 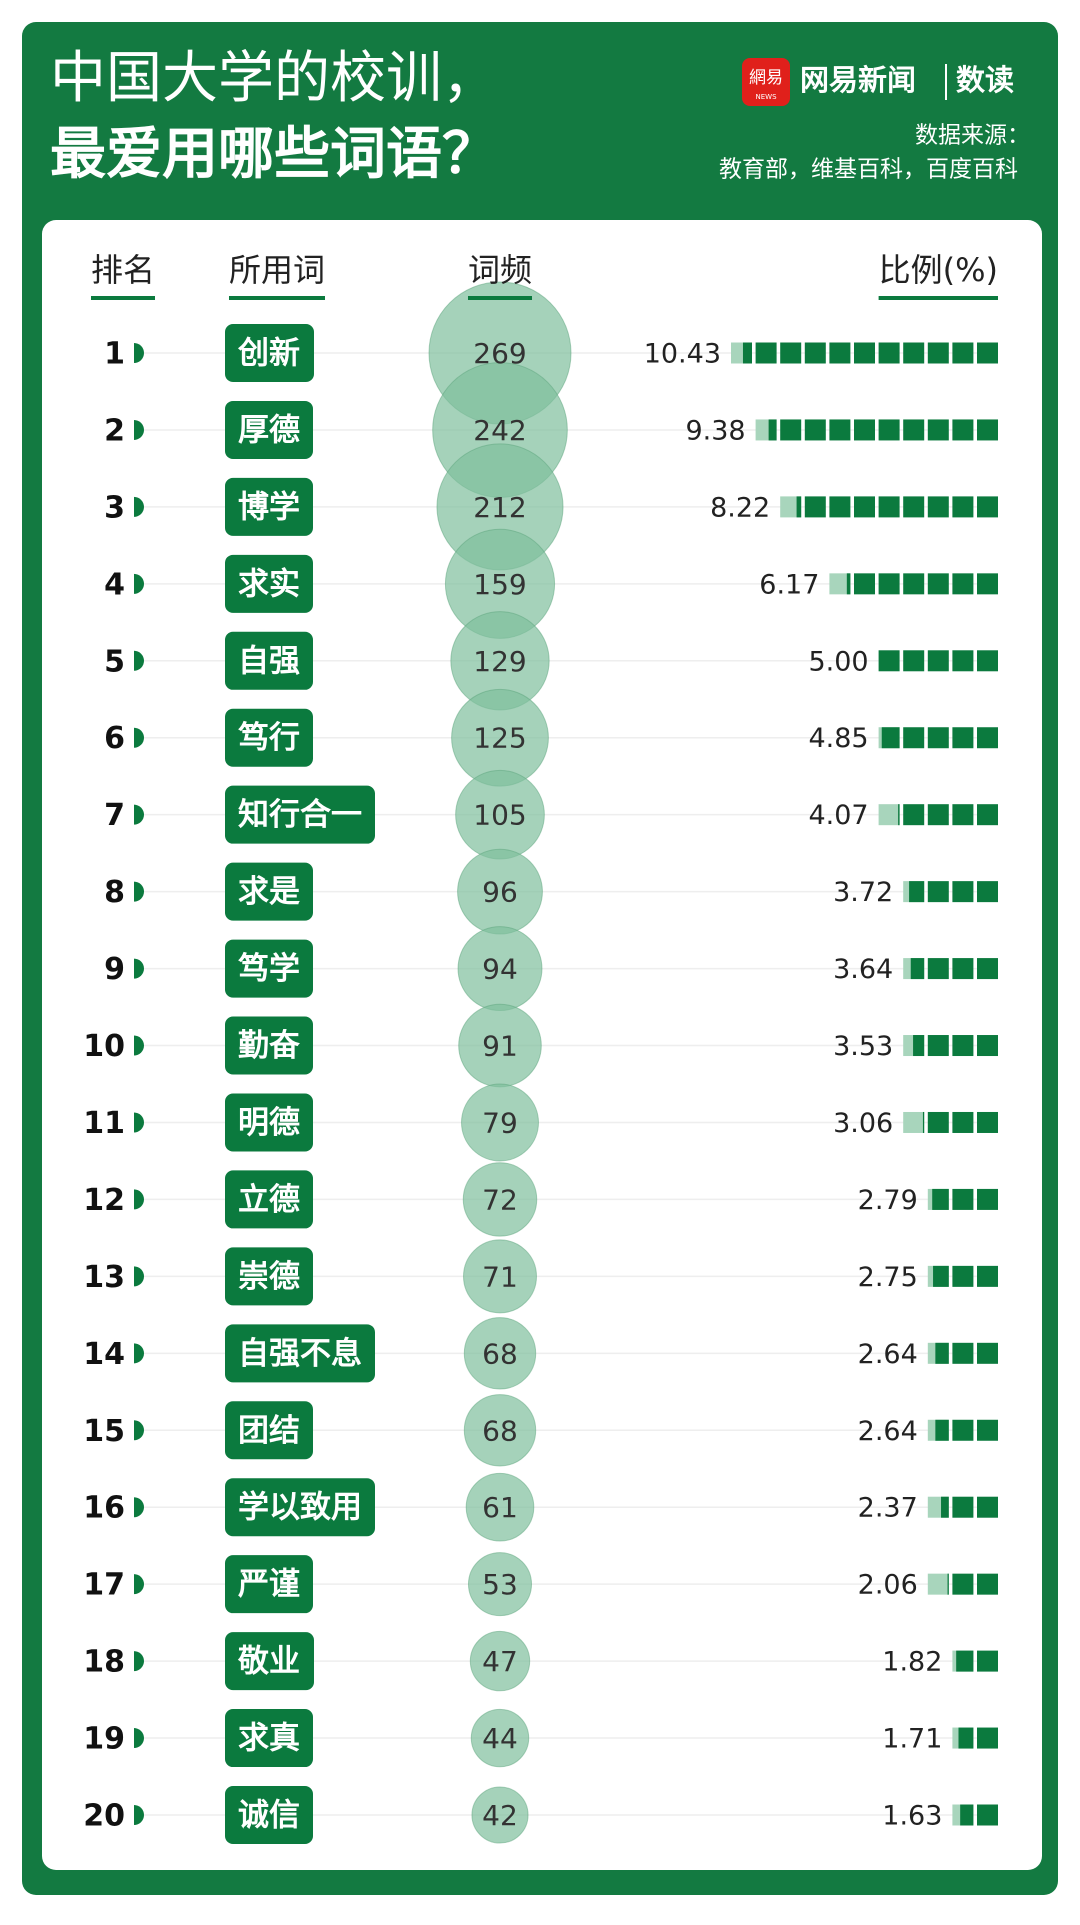 What do you see at coordinates (972, 136) in the screenshot?
I see `source-label: 数据来源：` at bounding box center [972, 136].